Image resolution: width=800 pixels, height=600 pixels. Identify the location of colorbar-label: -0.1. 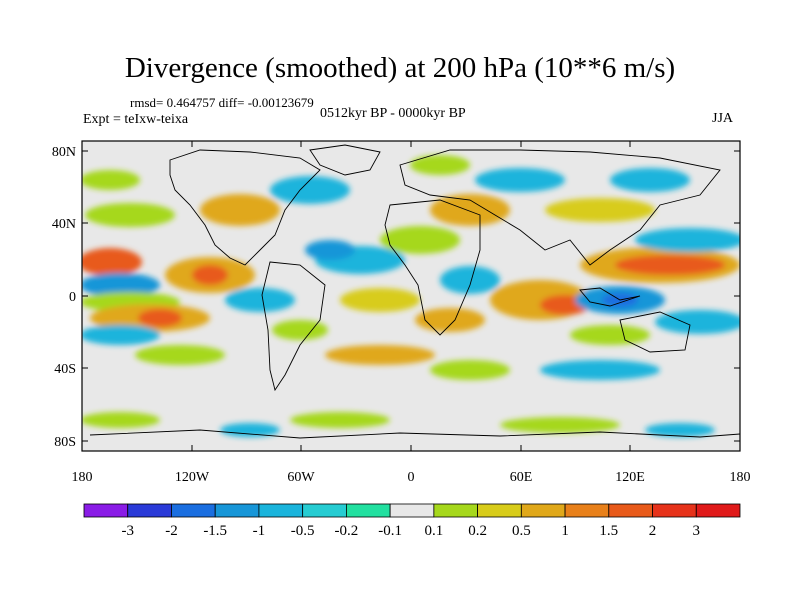
(390, 531).